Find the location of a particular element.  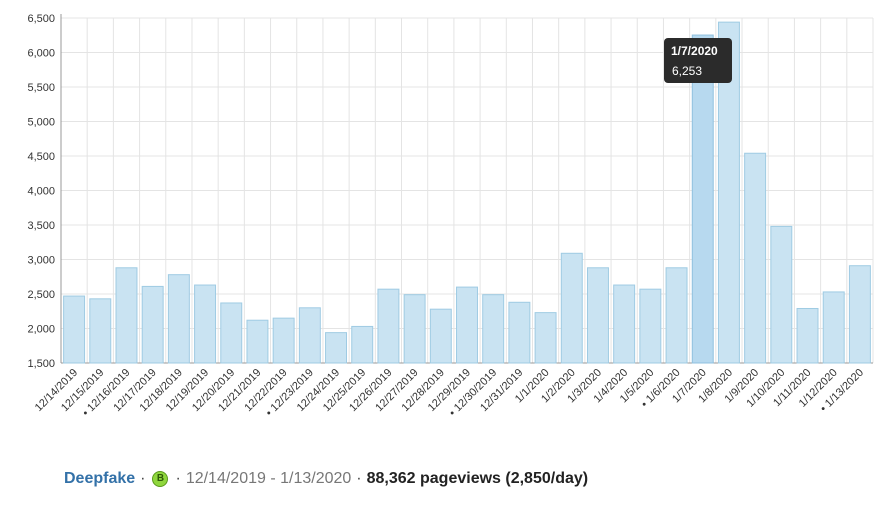

tooltip: 1/7/2020 6,253 is located at coordinates (698, 60).